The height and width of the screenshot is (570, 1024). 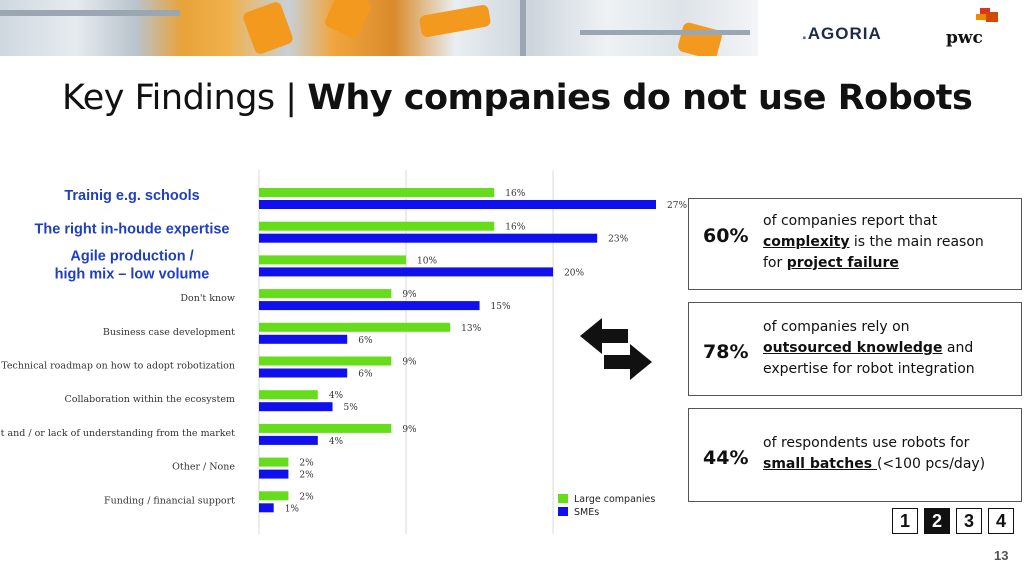 What do you see at coordinates (427, 261) in the screenshot?
I see `data-label: 10%` at bounding box center [427, 261].